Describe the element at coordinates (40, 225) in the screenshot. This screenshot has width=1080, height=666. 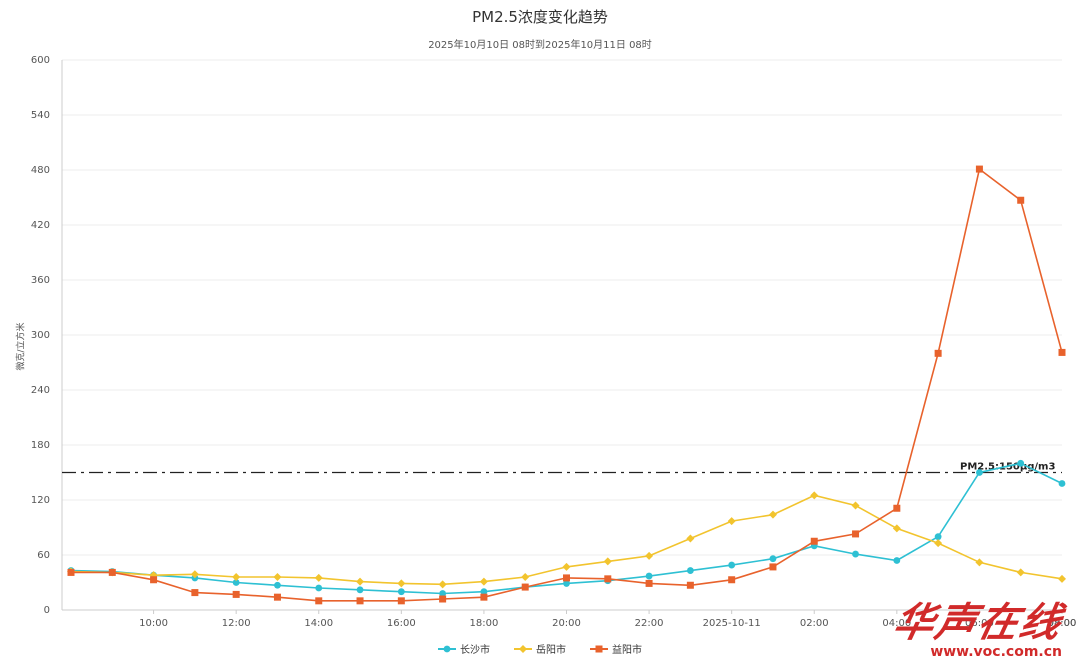
I see `y-tick-label: 420` at that location.